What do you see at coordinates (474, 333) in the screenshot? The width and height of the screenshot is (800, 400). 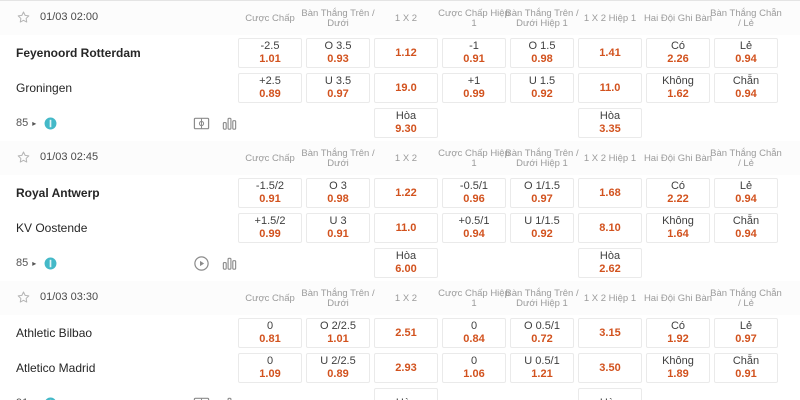 I see `odds-cell: 0 0.84` at bounding box center [474, 333].